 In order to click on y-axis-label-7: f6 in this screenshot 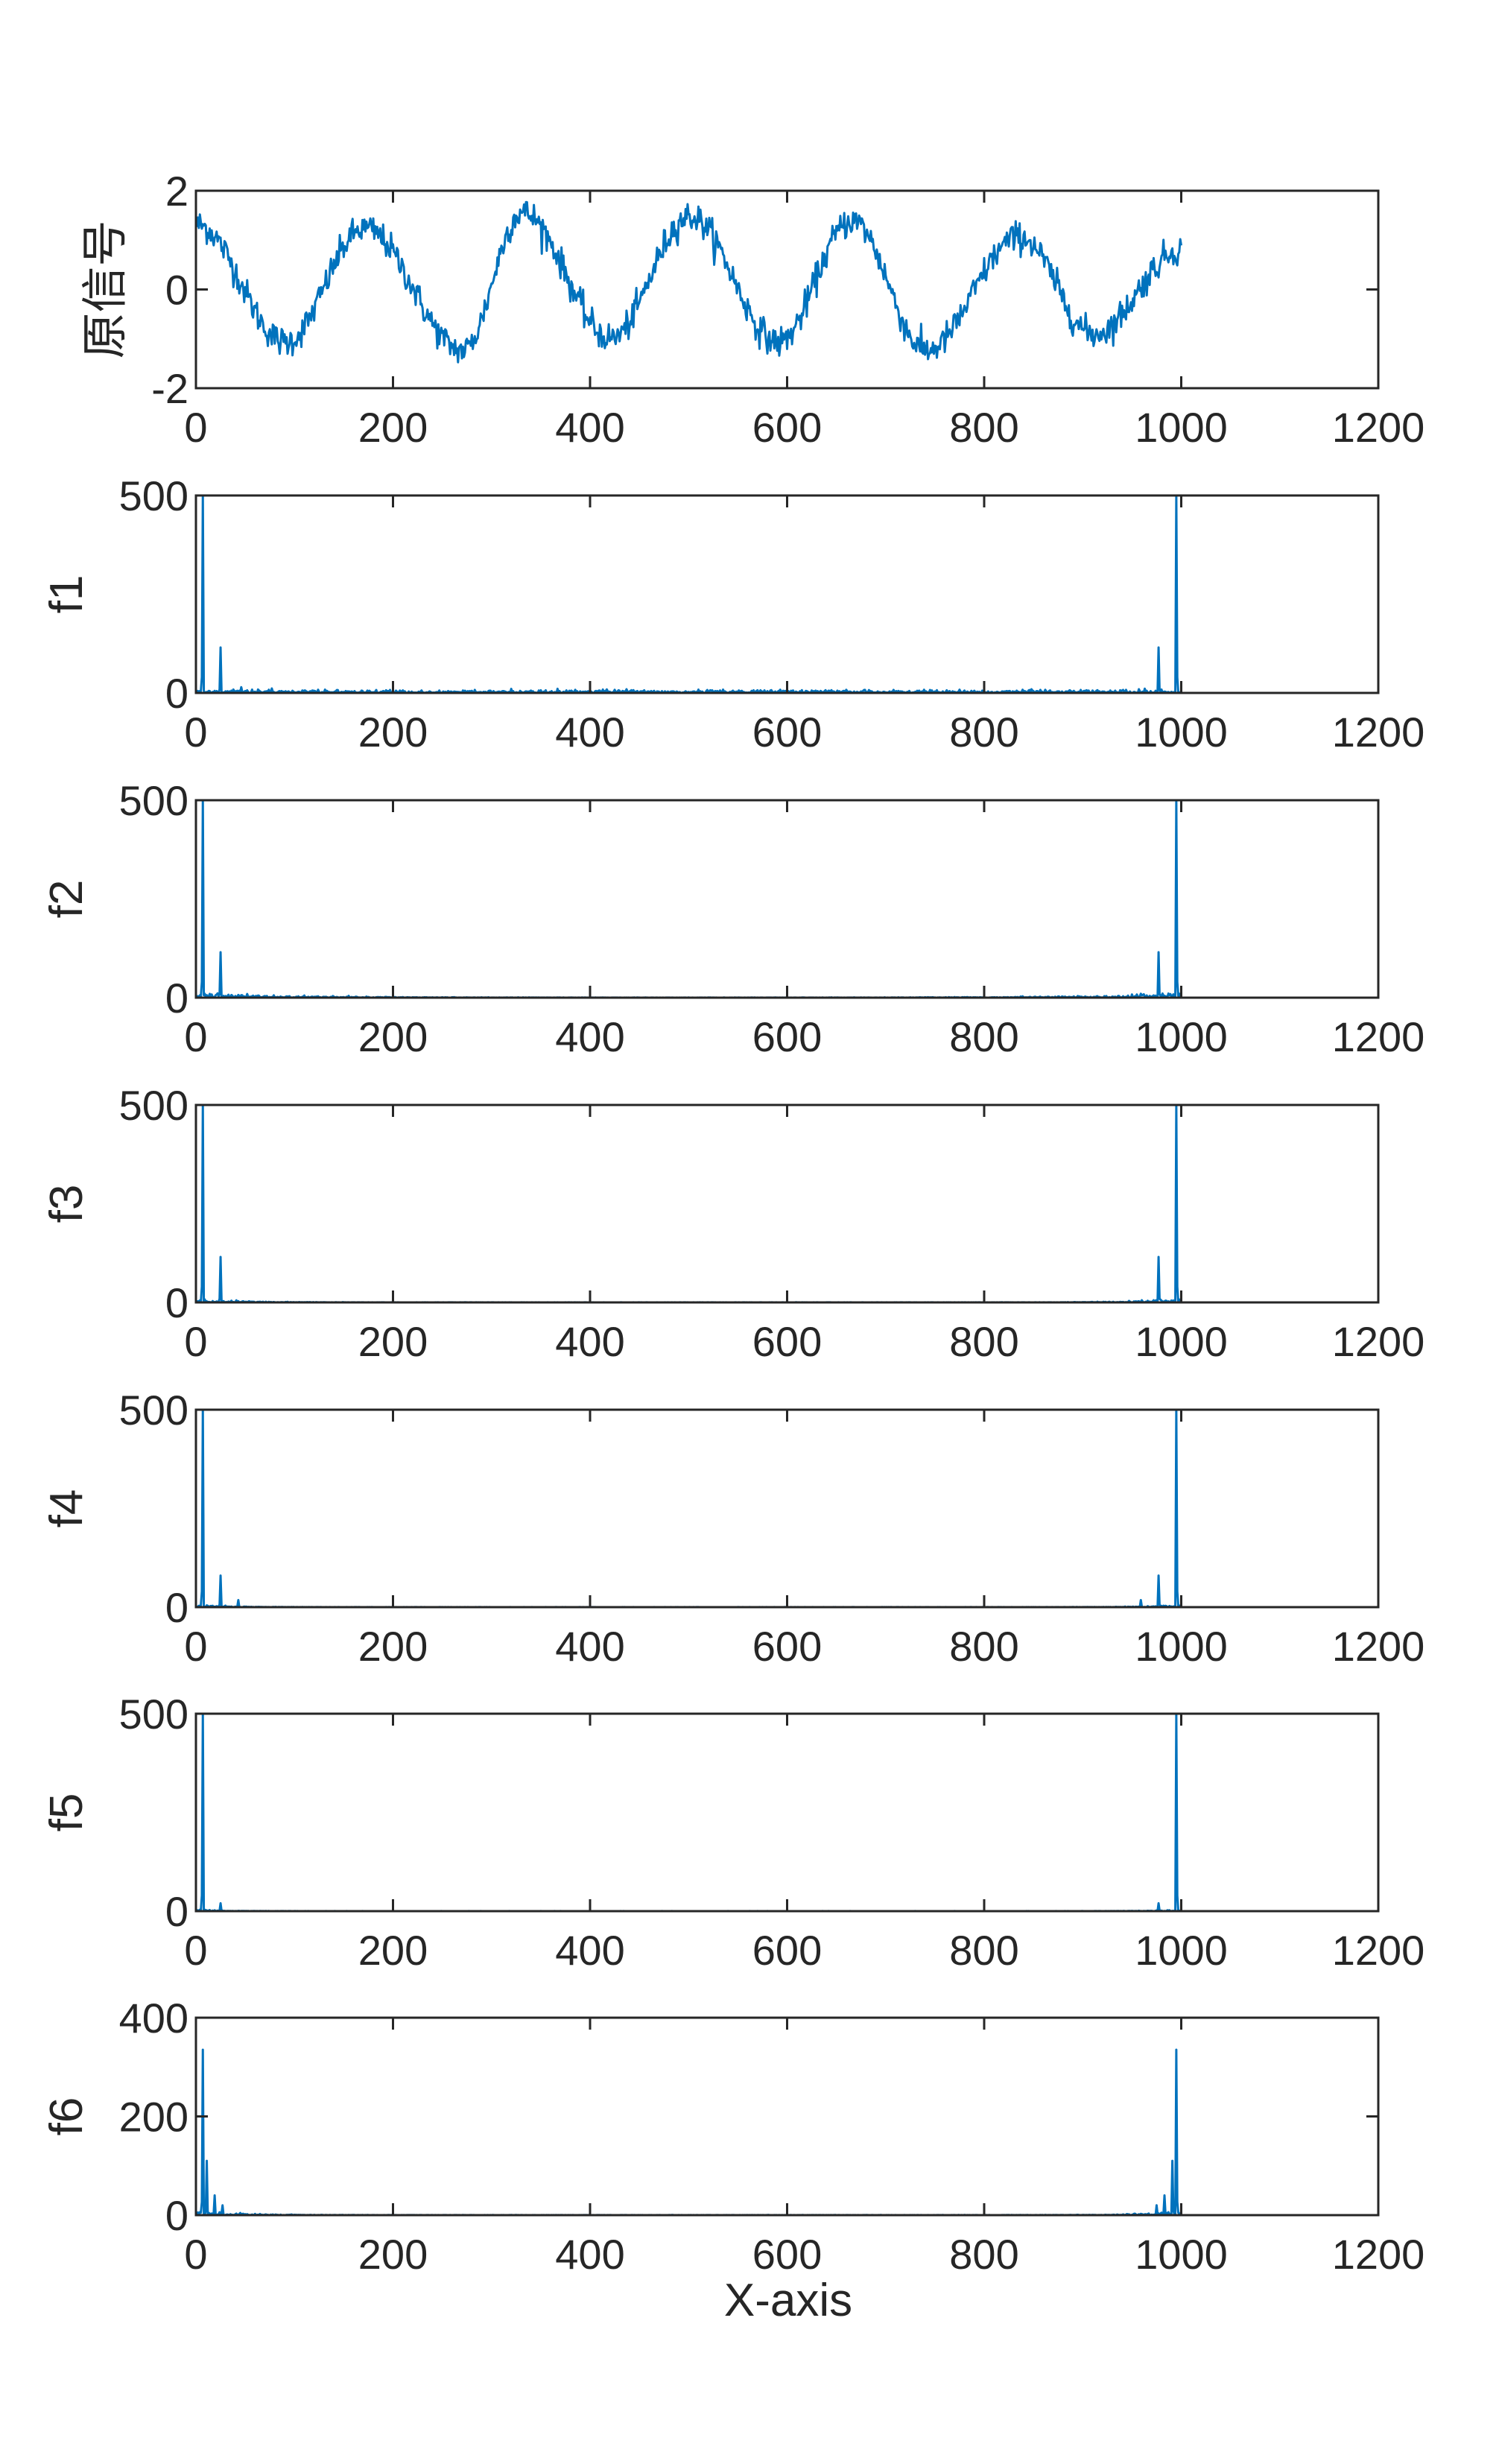, I will do `click(66, 2116)`.